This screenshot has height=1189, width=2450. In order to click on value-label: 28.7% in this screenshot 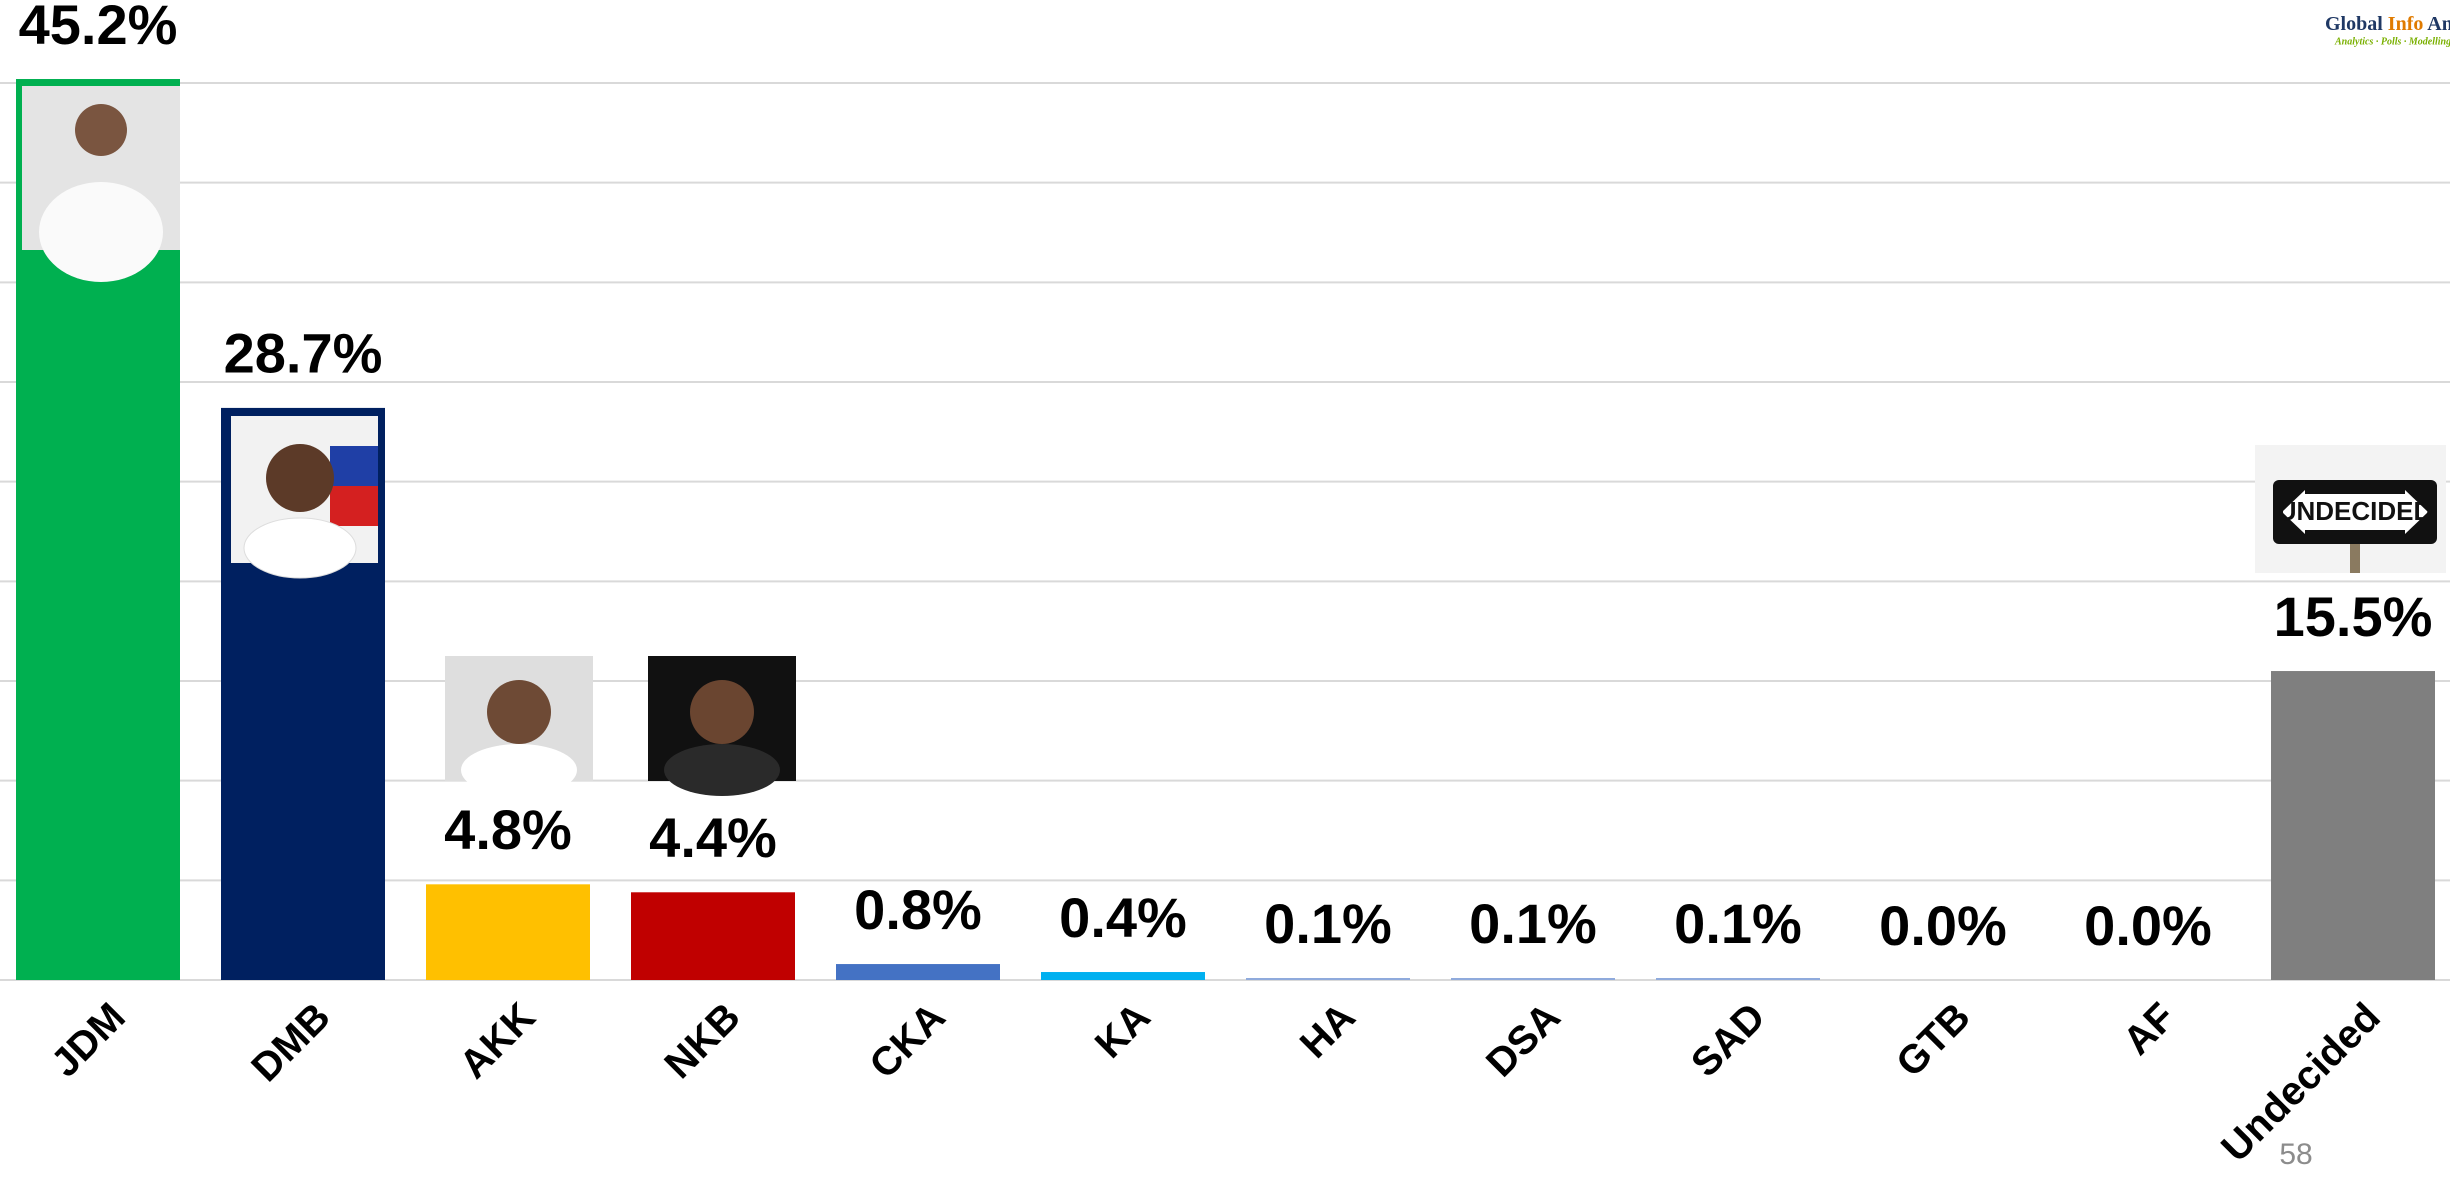, I will do `click(303, 353)`.